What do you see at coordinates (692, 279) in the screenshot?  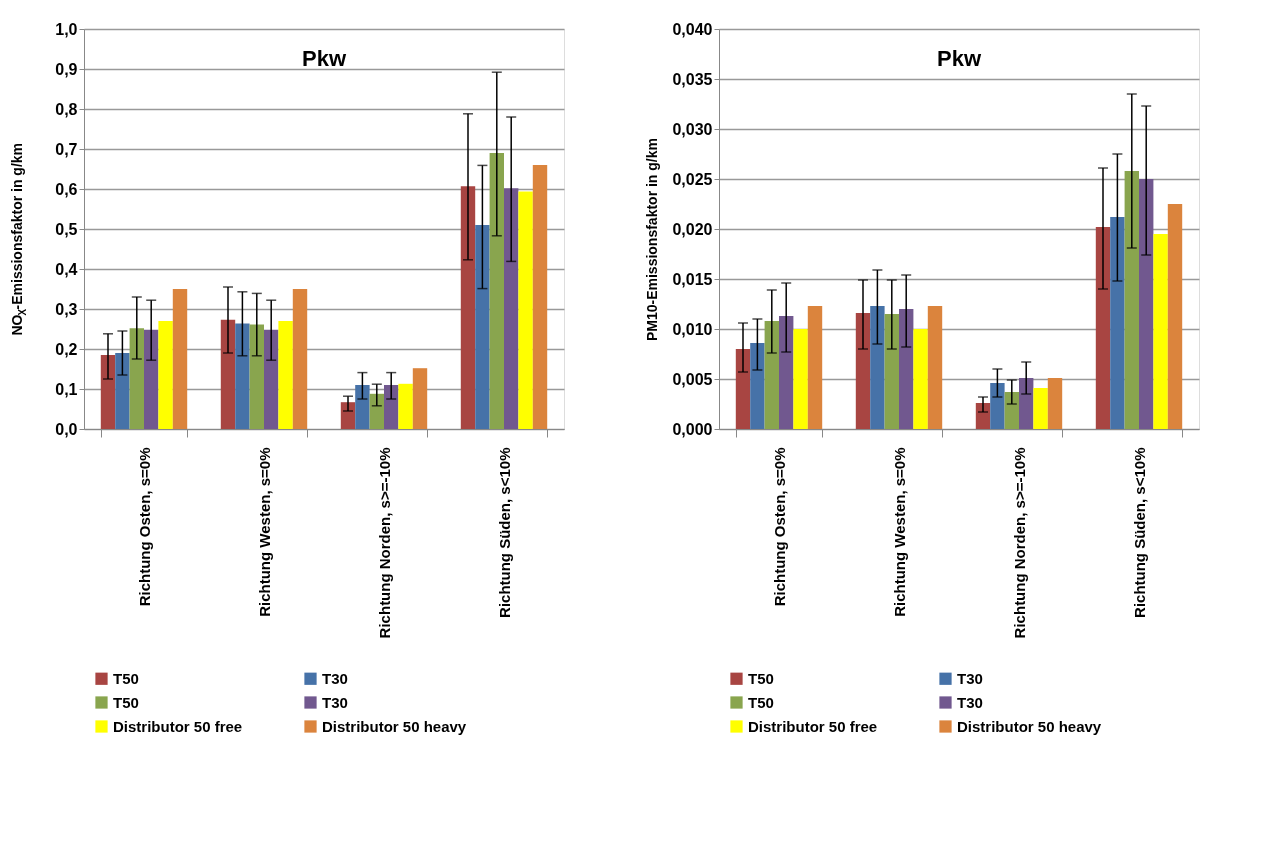 I see `y-tick-label: 0,015` at bounding box center [692, 279].